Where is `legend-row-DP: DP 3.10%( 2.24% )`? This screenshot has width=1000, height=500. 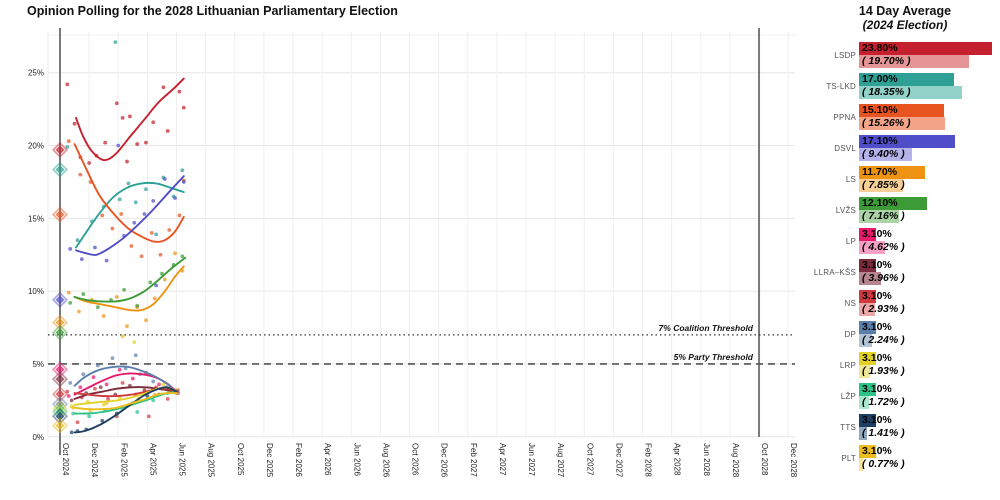 legend-row-DP: DP 3.10%( 2.24% ) is located at coordinates (905, 334).